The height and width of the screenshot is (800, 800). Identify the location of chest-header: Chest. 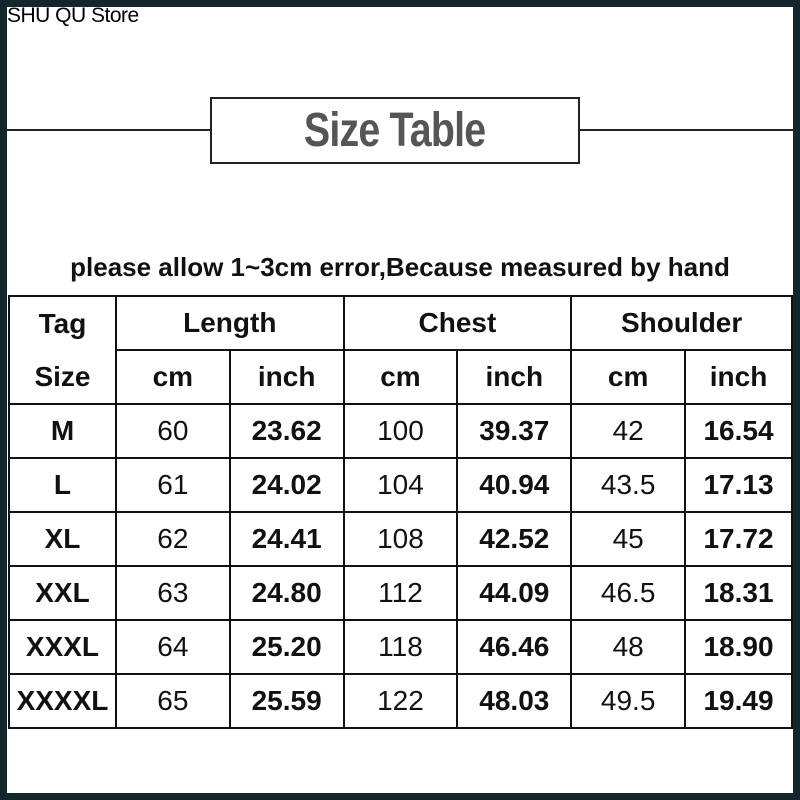
(457, 323).